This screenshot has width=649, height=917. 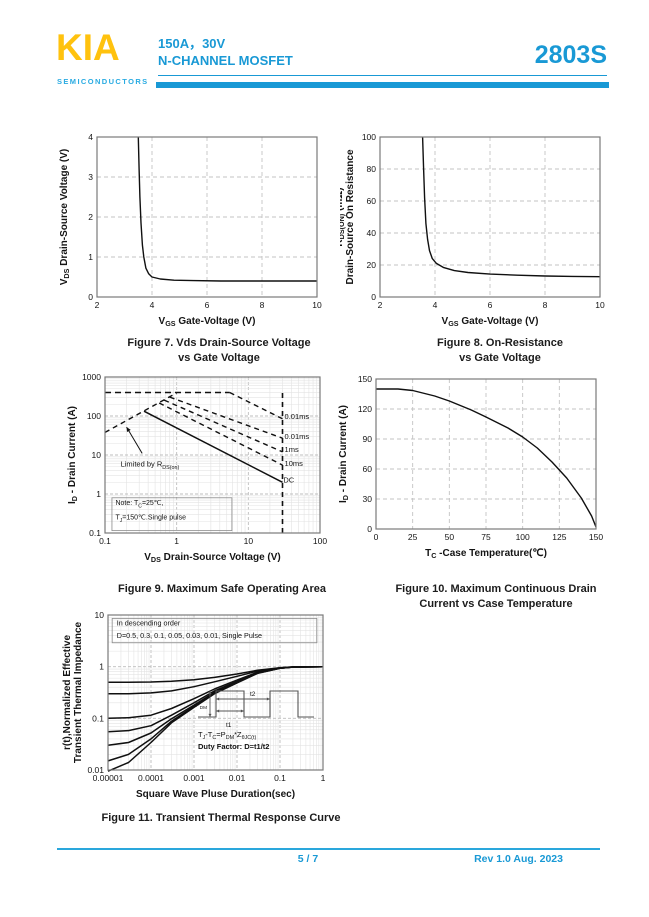 What do you see at coordinates (559, 537) in the screenshot?
I see `svg-text: 125` at bounding box center [559, 537].